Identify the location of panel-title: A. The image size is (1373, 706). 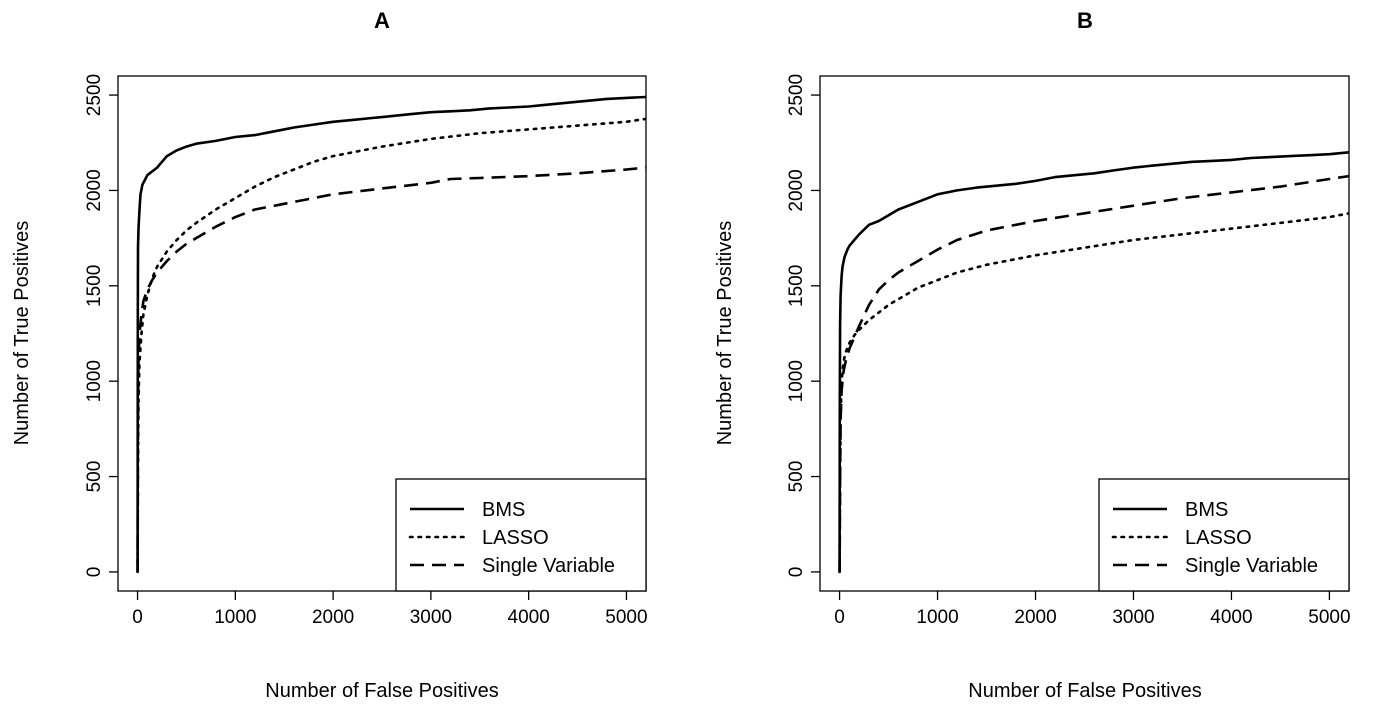
(382, 20).